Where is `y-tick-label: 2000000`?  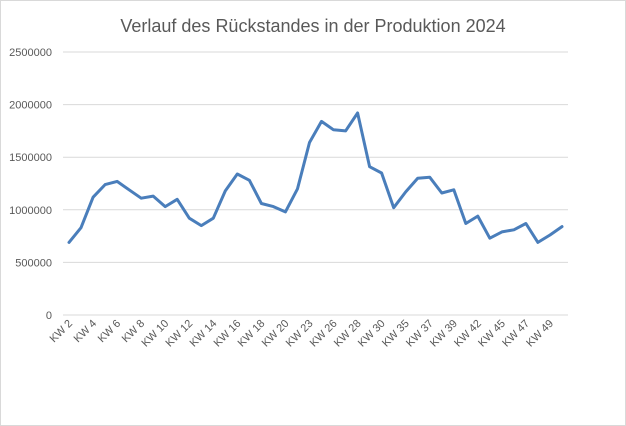
y-tick-label: 2000000 is located at coordinates (30, 106).